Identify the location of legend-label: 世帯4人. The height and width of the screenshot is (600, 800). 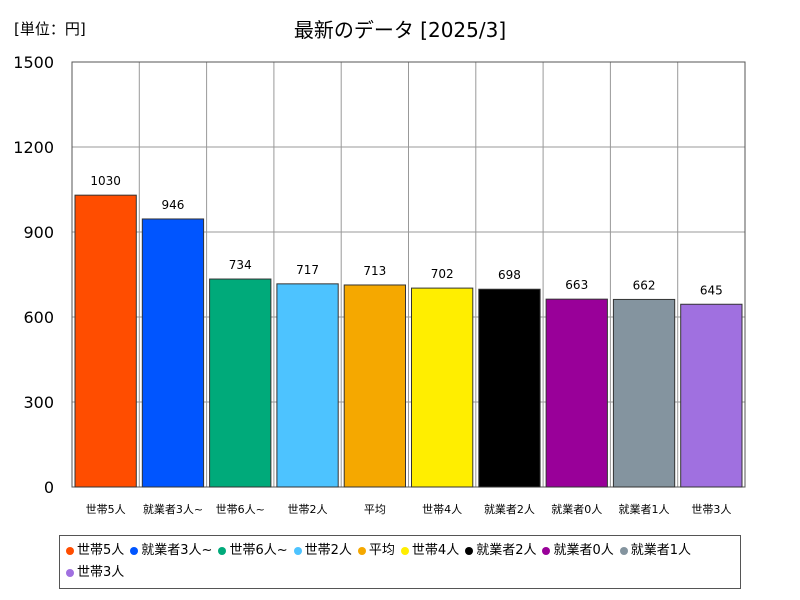
(435, 550).